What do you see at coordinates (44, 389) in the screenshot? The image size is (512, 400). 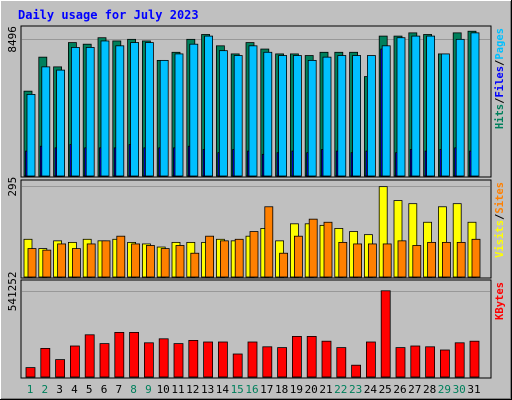 I see `x-tick-label: 2` at bounding box center [44, 389].